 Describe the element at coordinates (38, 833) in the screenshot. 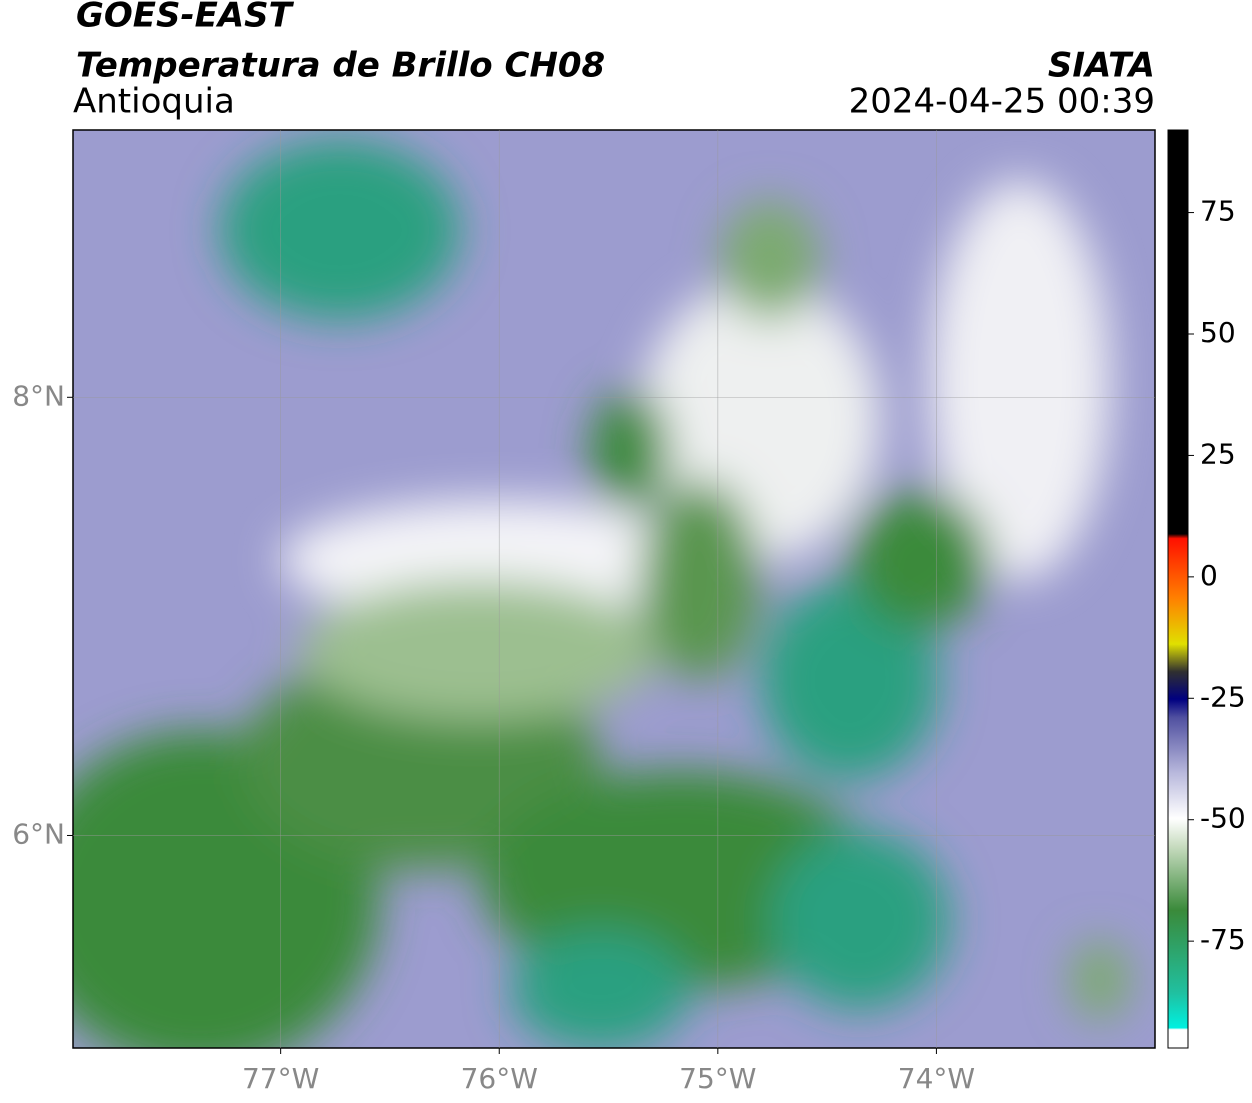

I see `y-tick-label: 6°N` at that location.